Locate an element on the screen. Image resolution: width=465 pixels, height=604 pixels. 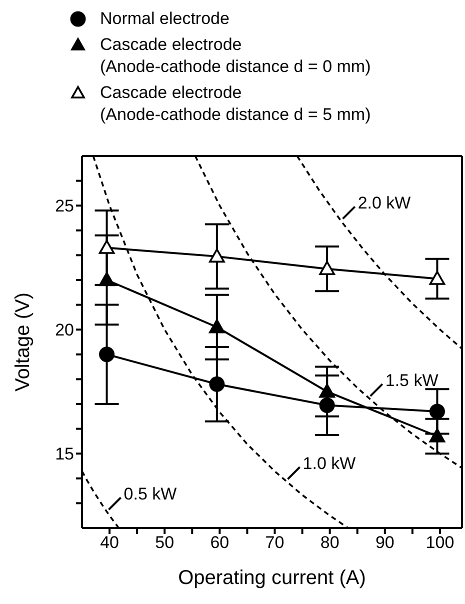
x-tick-label: 70 is located at coordinates (274, 542).